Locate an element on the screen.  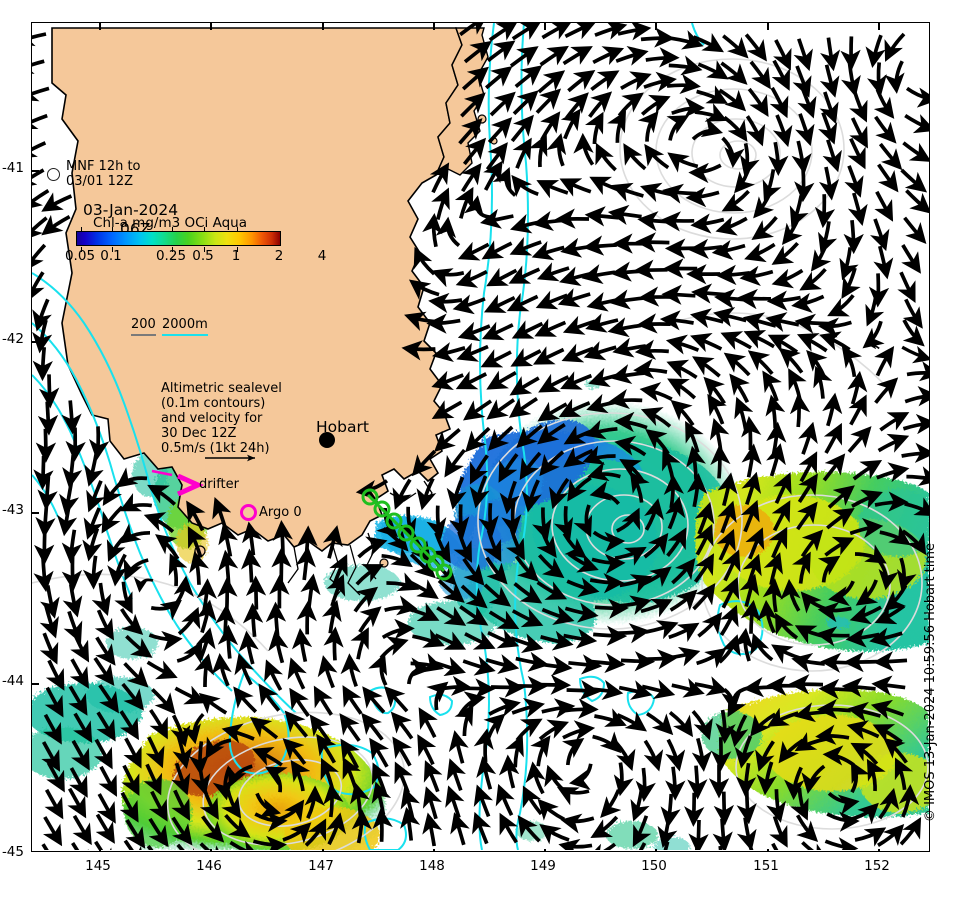
tracks-layer is located at coordinates (302, 506).